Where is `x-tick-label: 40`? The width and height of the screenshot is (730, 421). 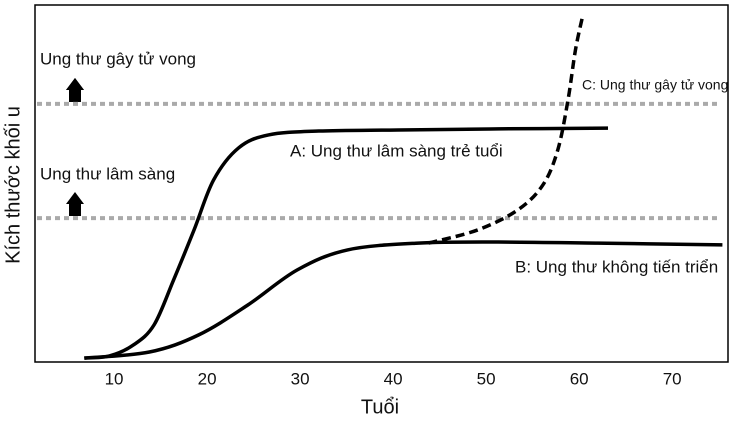 x-tick-label: 40 is located at coordinates (393, 378).